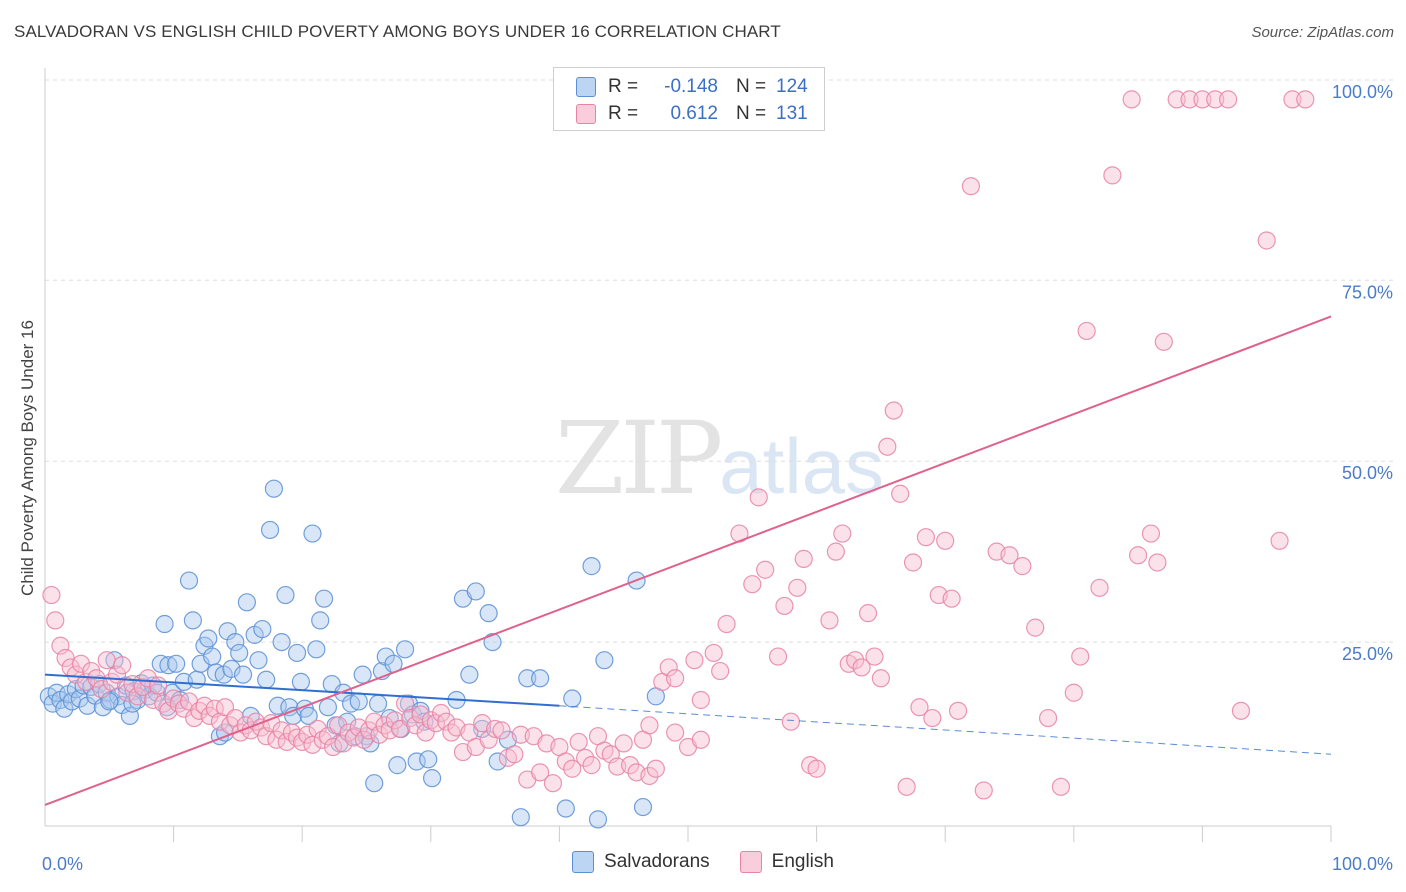 This screenshot has width=1406, height=892. I want to click on y-tick-label: 100.0%, so click(1362, 92).